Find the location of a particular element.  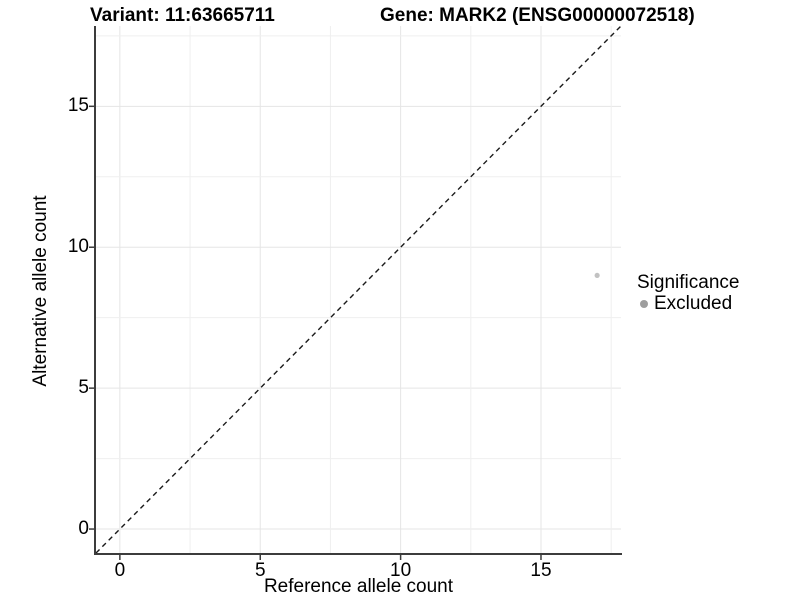

x-tick-label: 10 is located at coordinates (401, 570).